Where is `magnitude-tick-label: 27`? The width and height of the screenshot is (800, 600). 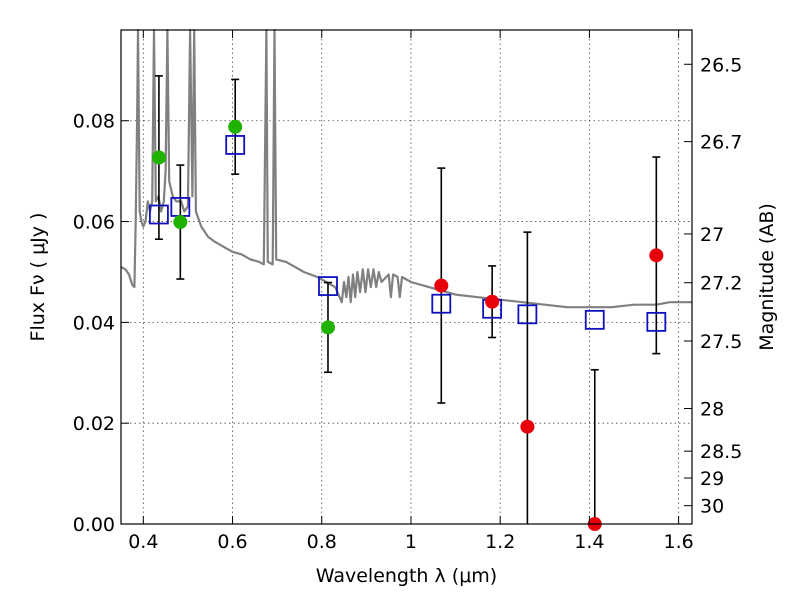
magnitude-tick-label: 27 is located at coordinates (712, 235).